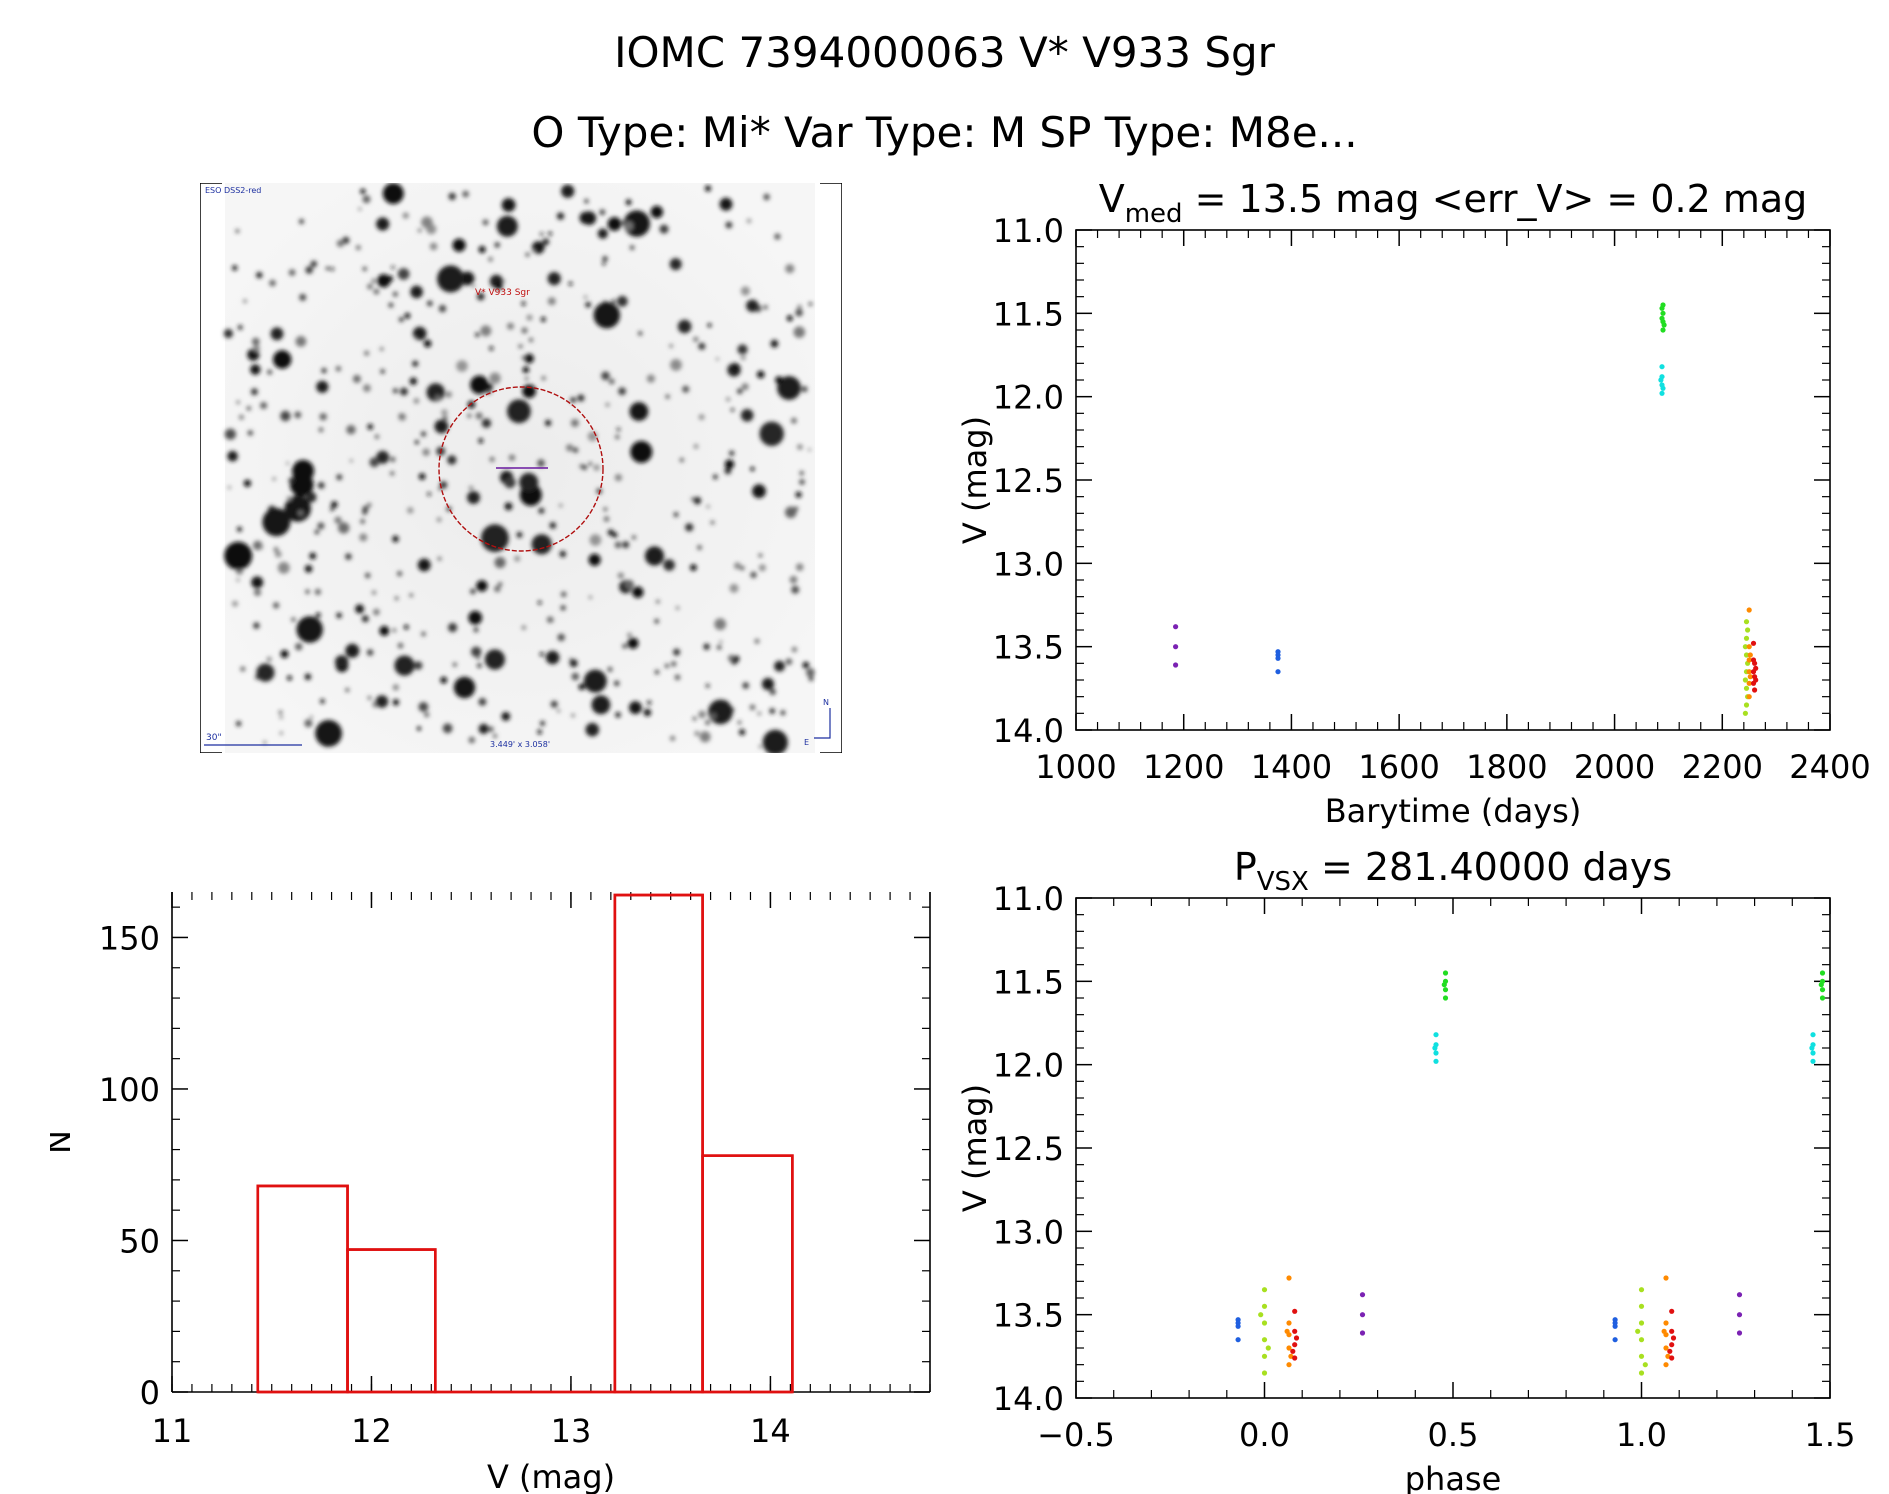  Describe the element at coordinates (1264, 1435) in the screenshot. I see `c1-xtick-label: 0.0` at that location.